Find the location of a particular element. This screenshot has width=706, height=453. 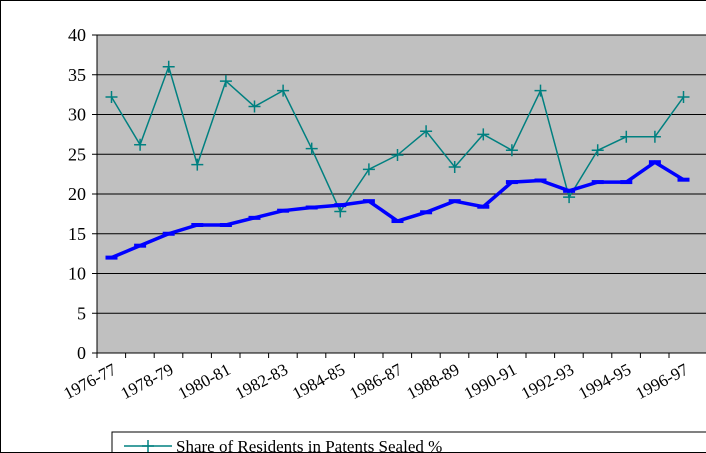

y-tick-label: 30 is located at coordinates (77, 115).